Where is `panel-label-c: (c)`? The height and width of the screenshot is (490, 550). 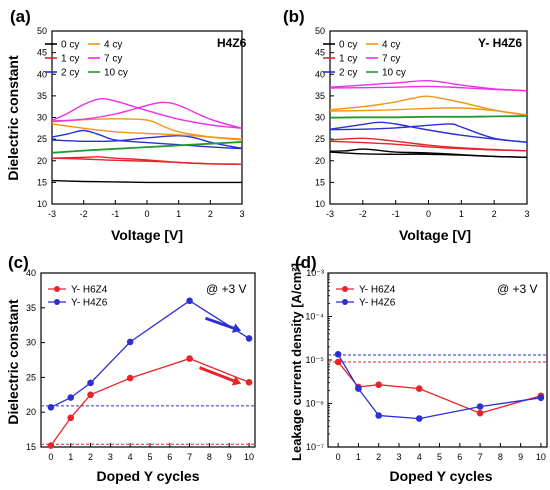
panel-label-c: (c) is located at coordinates (18, 262).